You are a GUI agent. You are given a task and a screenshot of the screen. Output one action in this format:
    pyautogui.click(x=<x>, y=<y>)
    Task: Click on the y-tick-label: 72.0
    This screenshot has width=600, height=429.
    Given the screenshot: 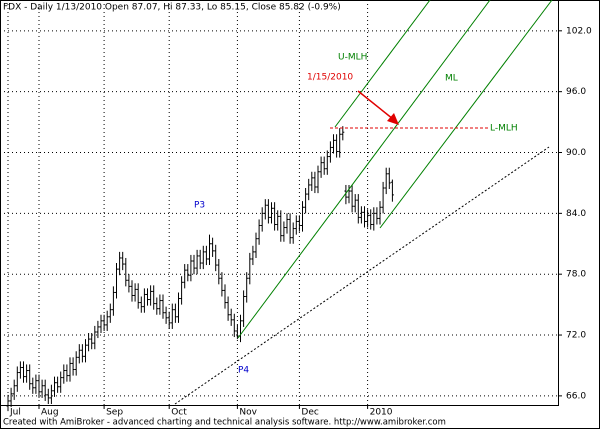 What is the action you would take?
    pyautogui.click(x=576, y=336)
    